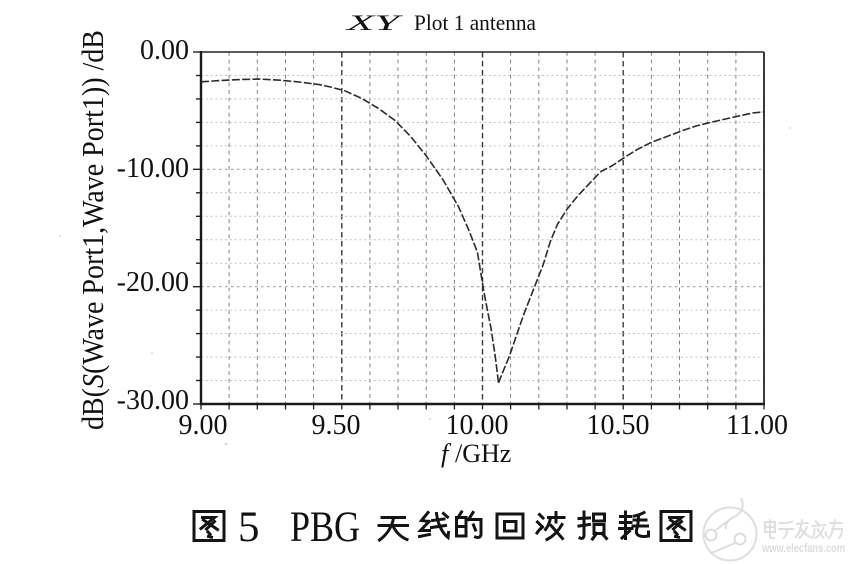 The image size is (850, 564). What do you see at coordinates (153, 282) in the screenshot?
I see `svg-text: -20.00` at bounding box center [153, 282].